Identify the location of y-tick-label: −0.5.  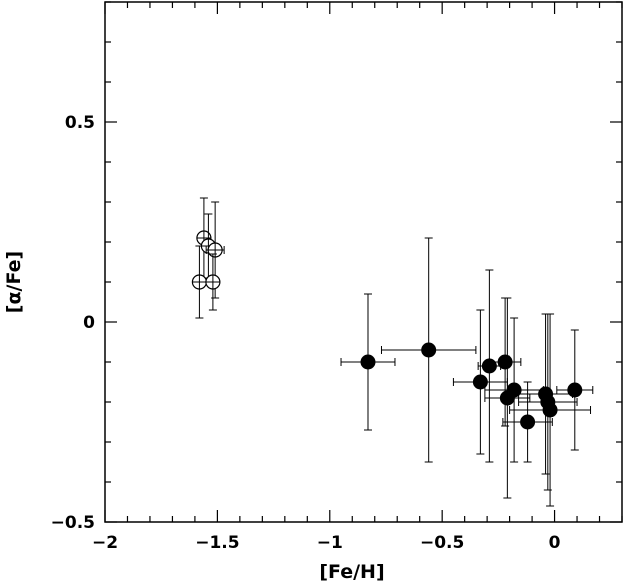
(73, 523).